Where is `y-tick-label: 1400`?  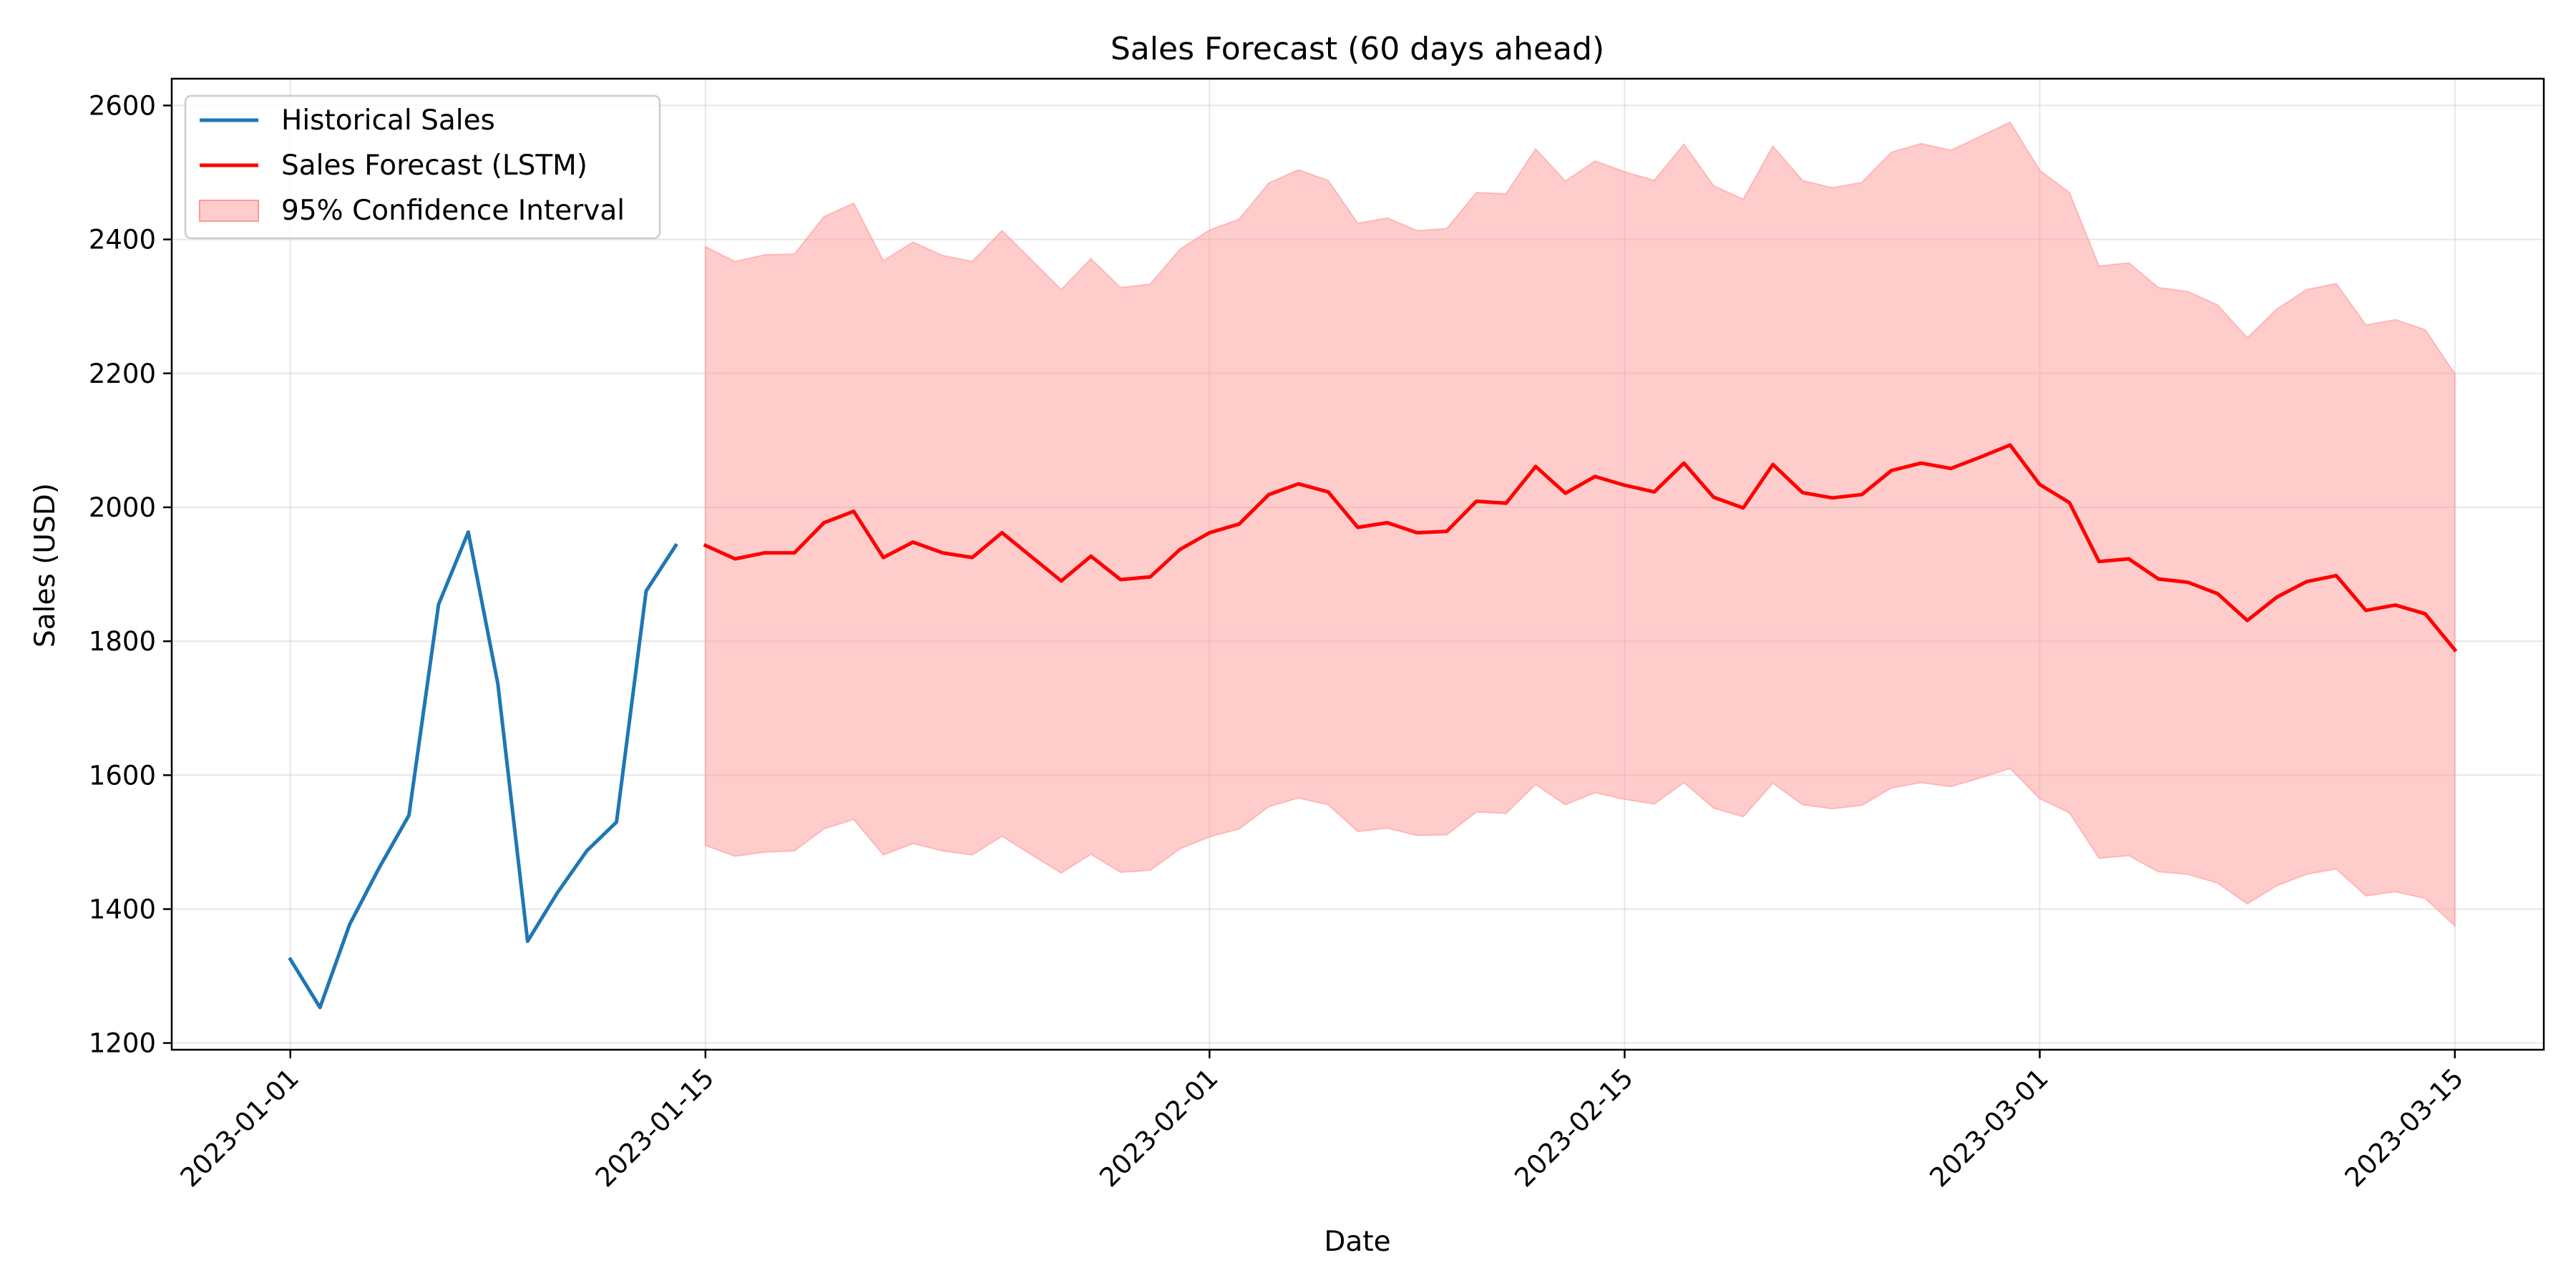 y-tick-label: 1400 is located at coordinates (122, 909).